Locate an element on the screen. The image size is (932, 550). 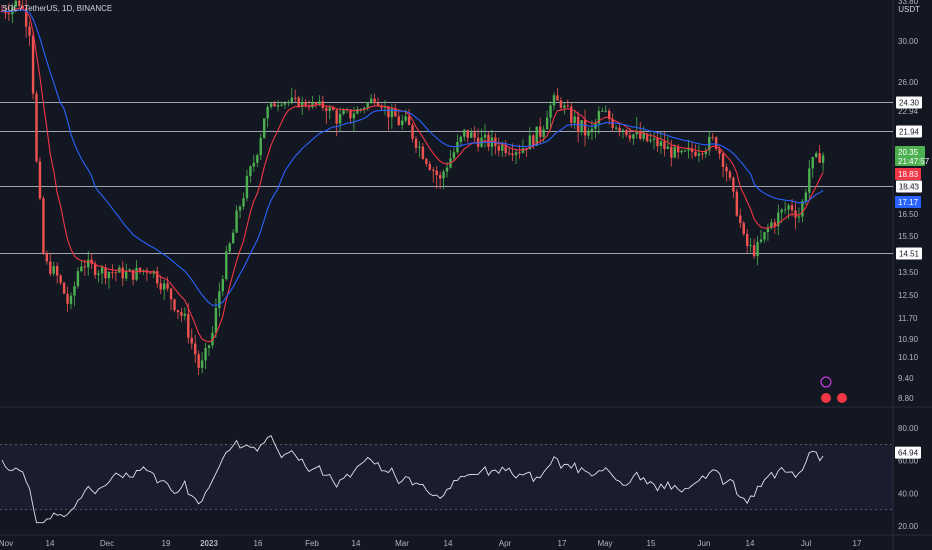
level-tag-label: 21.94 is located at coordinates (909, 132).